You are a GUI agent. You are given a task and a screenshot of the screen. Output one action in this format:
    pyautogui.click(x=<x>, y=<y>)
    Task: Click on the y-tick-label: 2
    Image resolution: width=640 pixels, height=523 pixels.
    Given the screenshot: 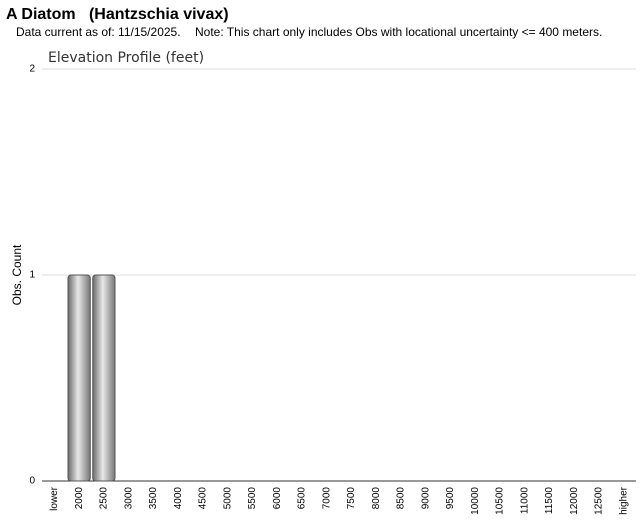 What is the action you would take?
    pyautogui.click(x=32, y=69)
    